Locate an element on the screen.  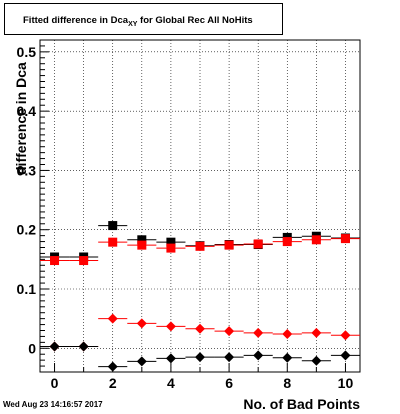
y-tick-label: 0.5 is located at coordinates (27, 52).